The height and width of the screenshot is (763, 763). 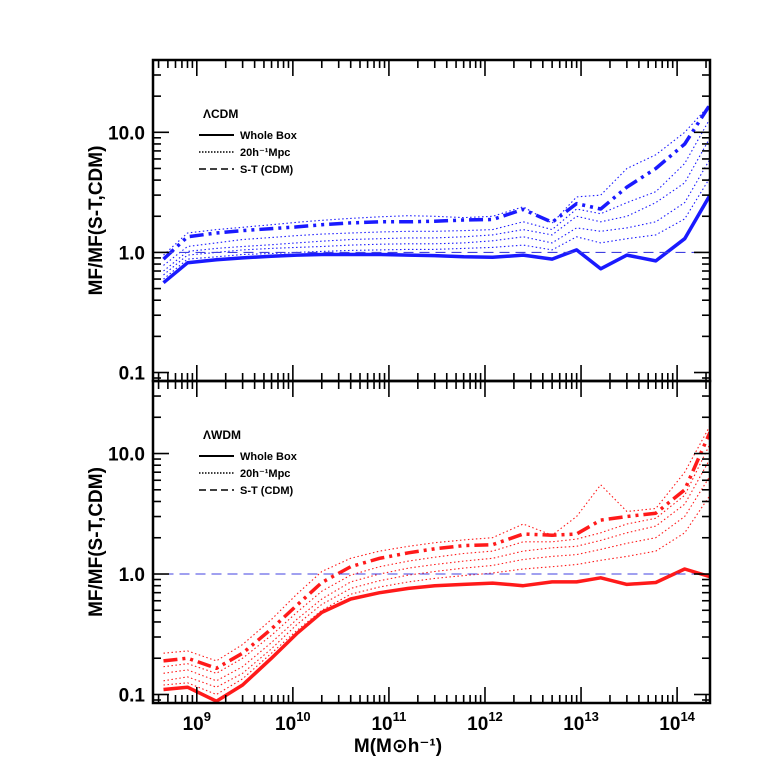 I want to click on x-tick-label: 1010, so click(x=293, y=722).